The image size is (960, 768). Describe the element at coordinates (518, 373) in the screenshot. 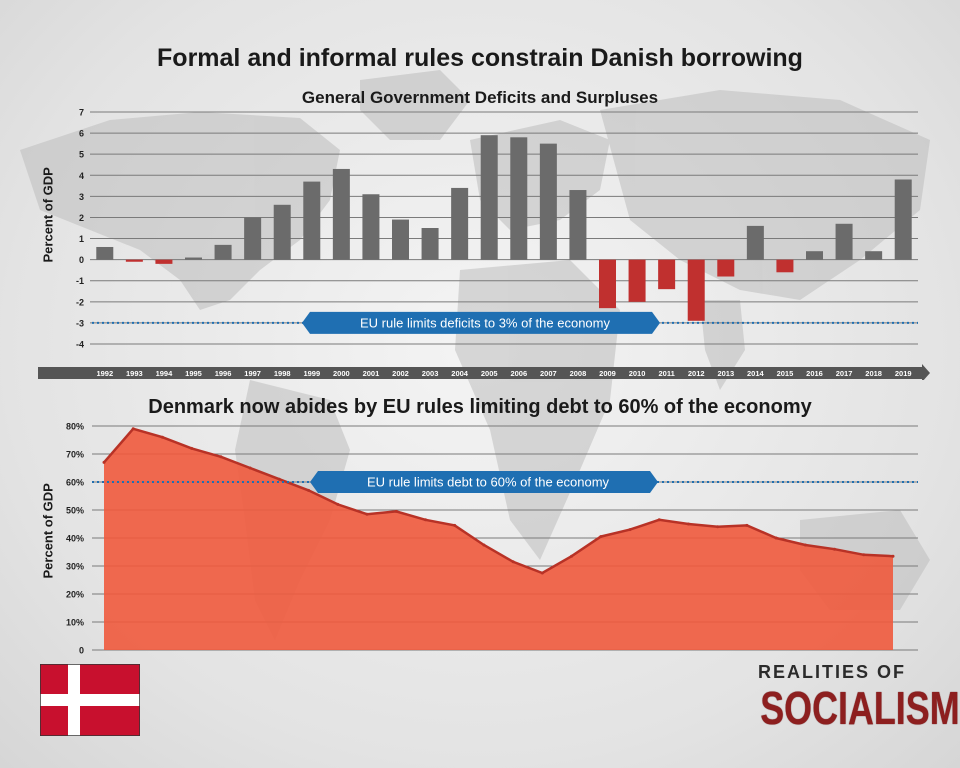

I see `deficit-x-tick-label: 2006` at that location.